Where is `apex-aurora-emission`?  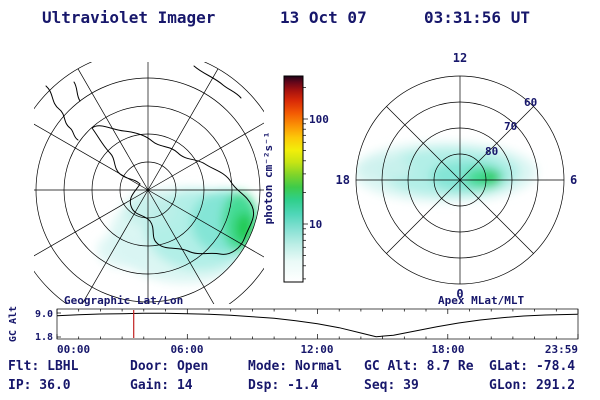 apex-aurora-emission is located at coordinates (446, 172).